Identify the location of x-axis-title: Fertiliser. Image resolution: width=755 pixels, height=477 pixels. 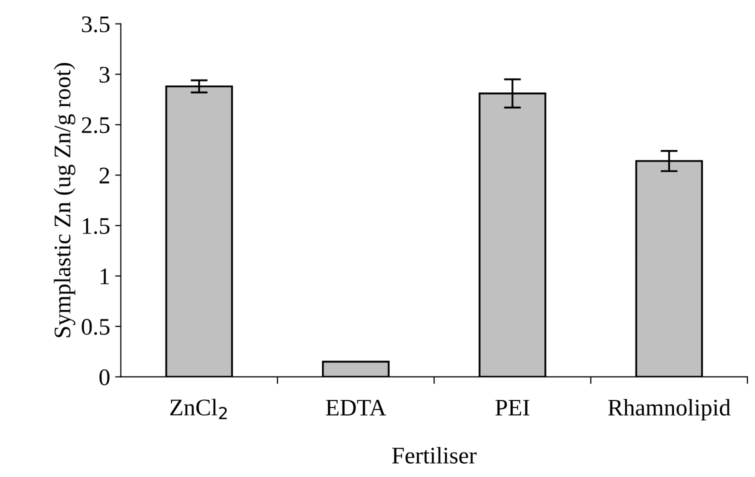
(434, 455).